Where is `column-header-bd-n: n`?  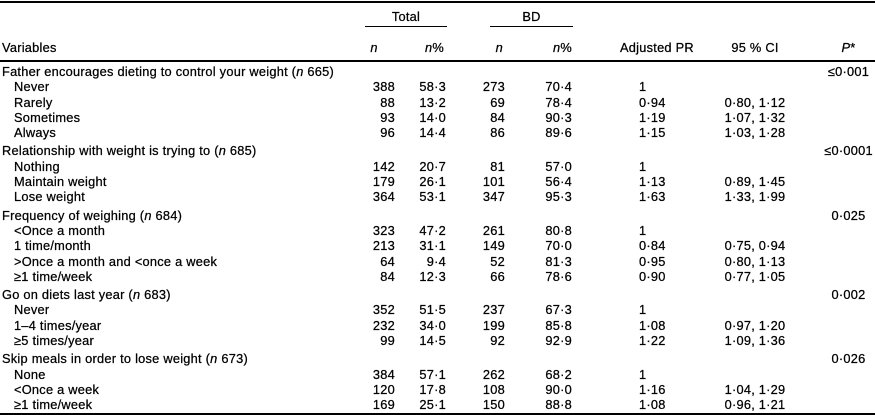 column-header-bd-n: n is located at coordinates (476, 44).